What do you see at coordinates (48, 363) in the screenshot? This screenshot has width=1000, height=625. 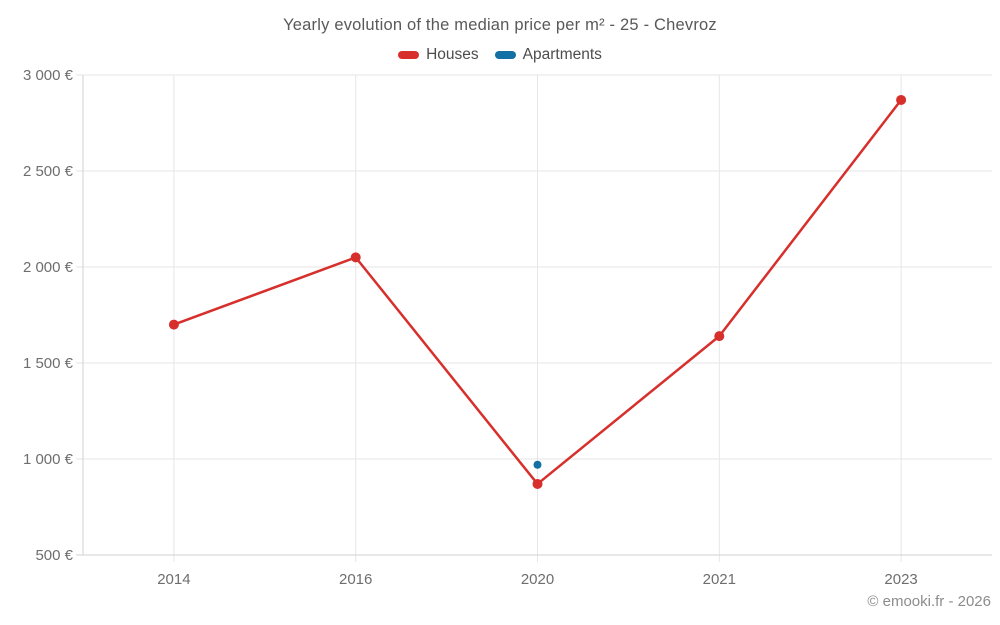 I see `y-axis-label: 1 500 €` at bounding box center [48, 363].